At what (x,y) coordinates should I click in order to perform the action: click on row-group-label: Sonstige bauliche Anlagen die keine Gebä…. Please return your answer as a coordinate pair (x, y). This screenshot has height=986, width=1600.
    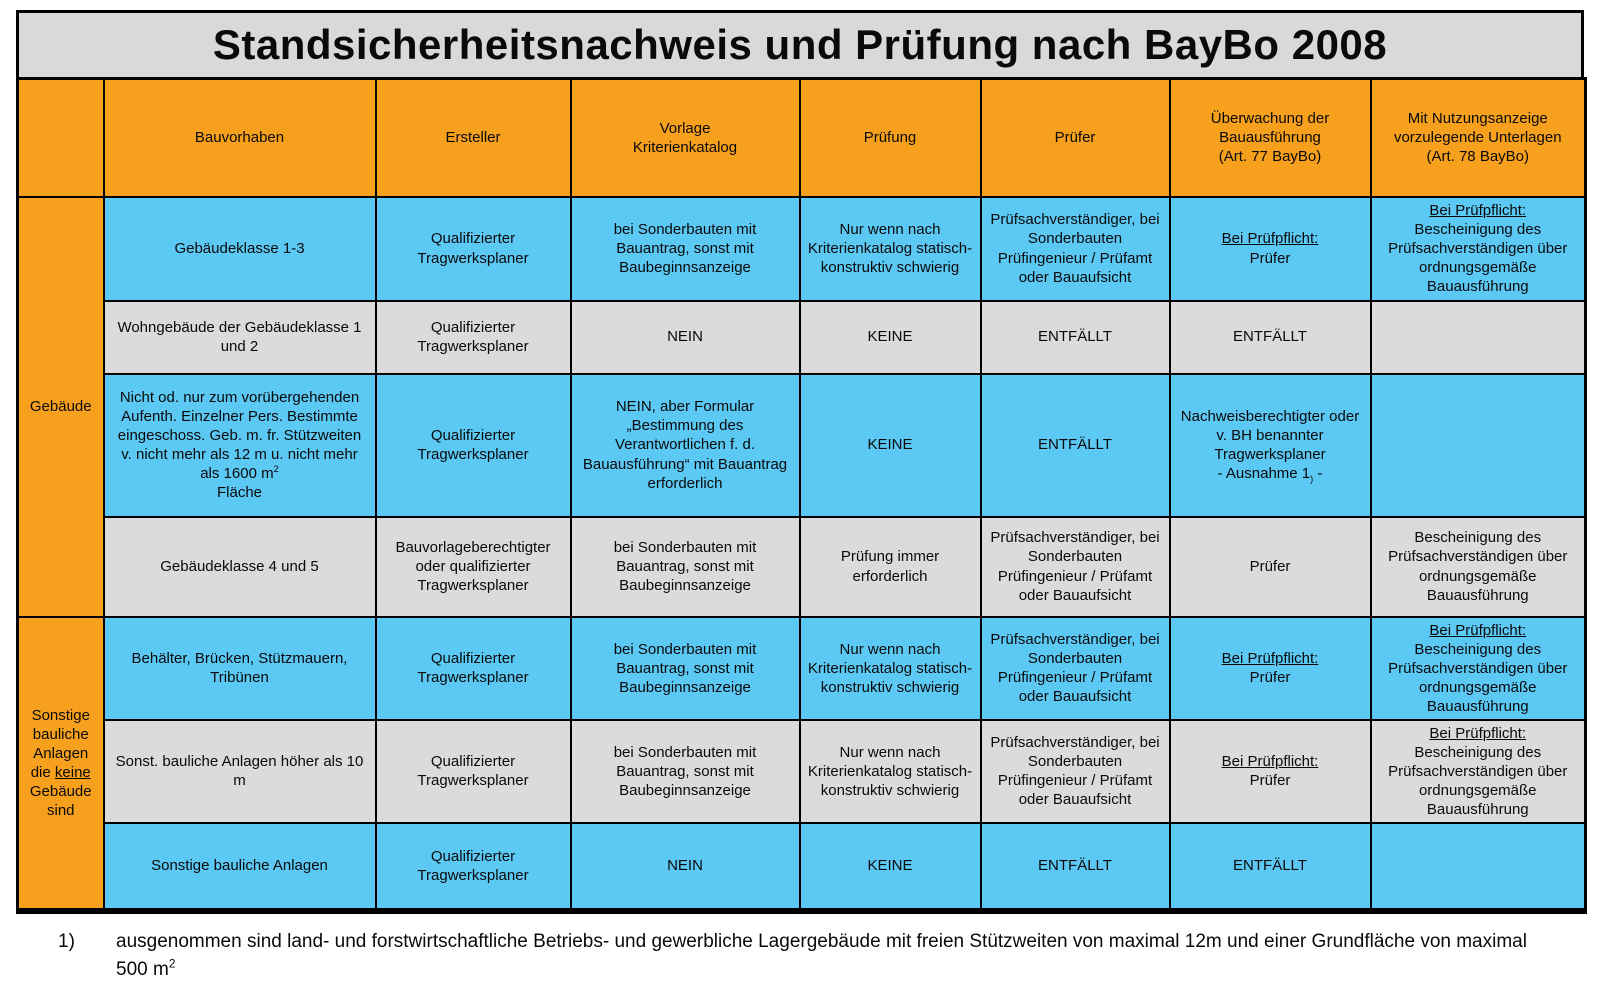
    Looking at the image, I should click on (60, 763).